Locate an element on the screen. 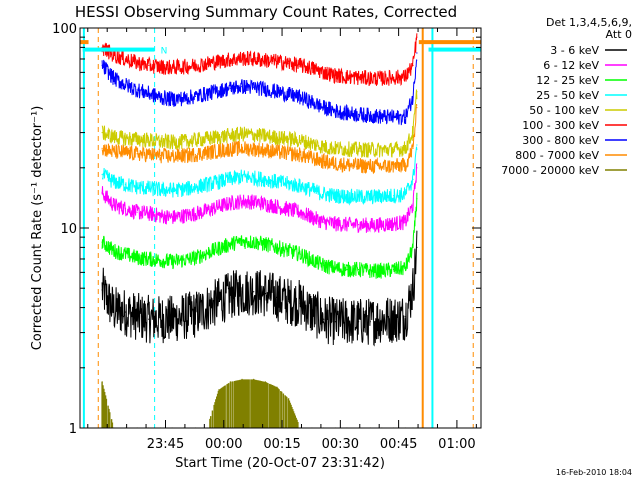  series-25-50kev is located at coordinates (259, 175).